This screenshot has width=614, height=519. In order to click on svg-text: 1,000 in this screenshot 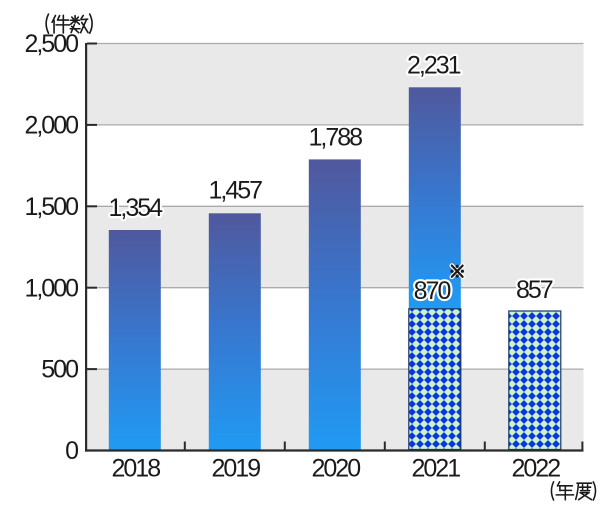, I will do `click(51, 288)`.